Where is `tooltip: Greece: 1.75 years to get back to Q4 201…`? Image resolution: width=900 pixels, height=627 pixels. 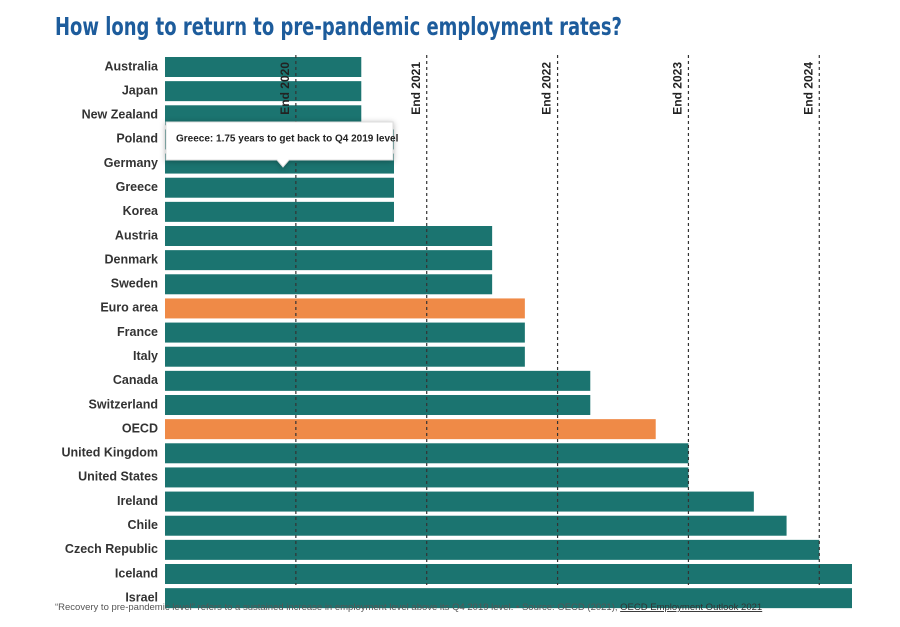
tooltip: Greece: 1.75 years to get back to Q4 201… is located at coordinates (282, 144).